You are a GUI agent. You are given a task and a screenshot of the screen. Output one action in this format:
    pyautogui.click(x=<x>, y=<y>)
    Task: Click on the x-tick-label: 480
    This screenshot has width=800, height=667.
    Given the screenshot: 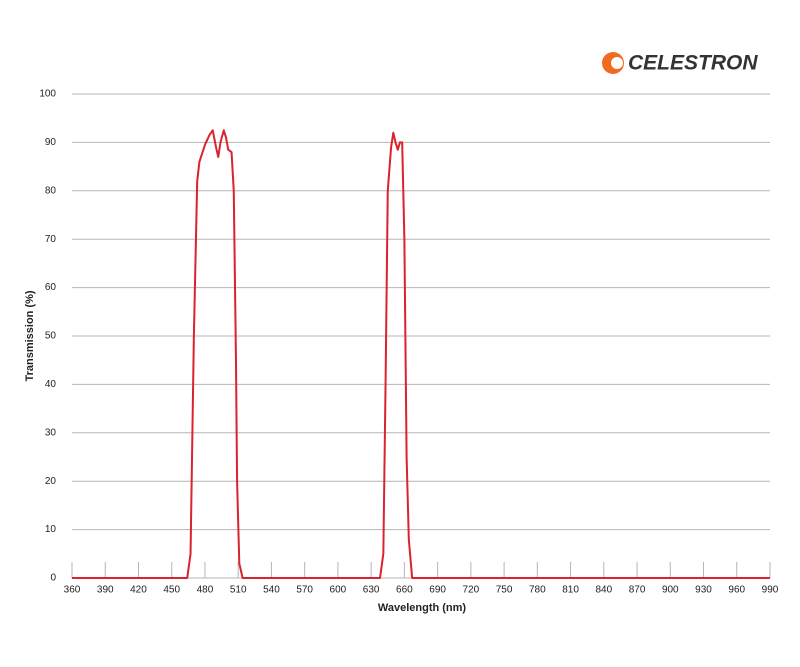 What is the action you would take?
    pyautogui.click(x=205, y=590)
    